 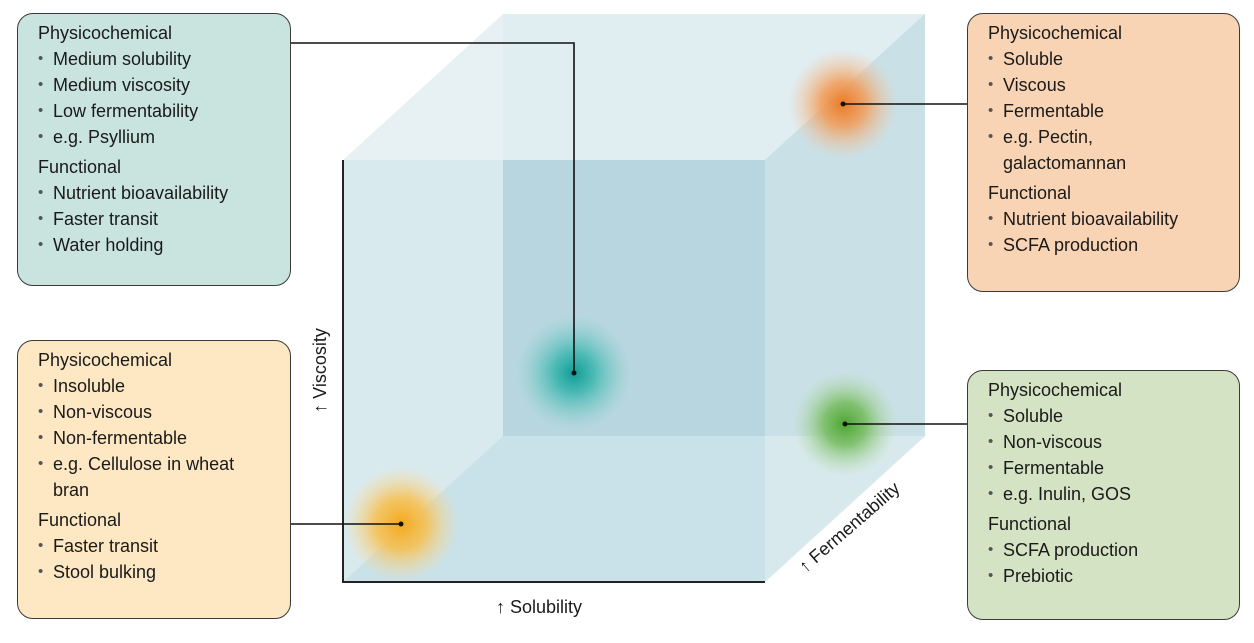 What do you see at coordinates (432, 207) in the screenshot?
I see `connector-medium` at bounding box center [432, 207].